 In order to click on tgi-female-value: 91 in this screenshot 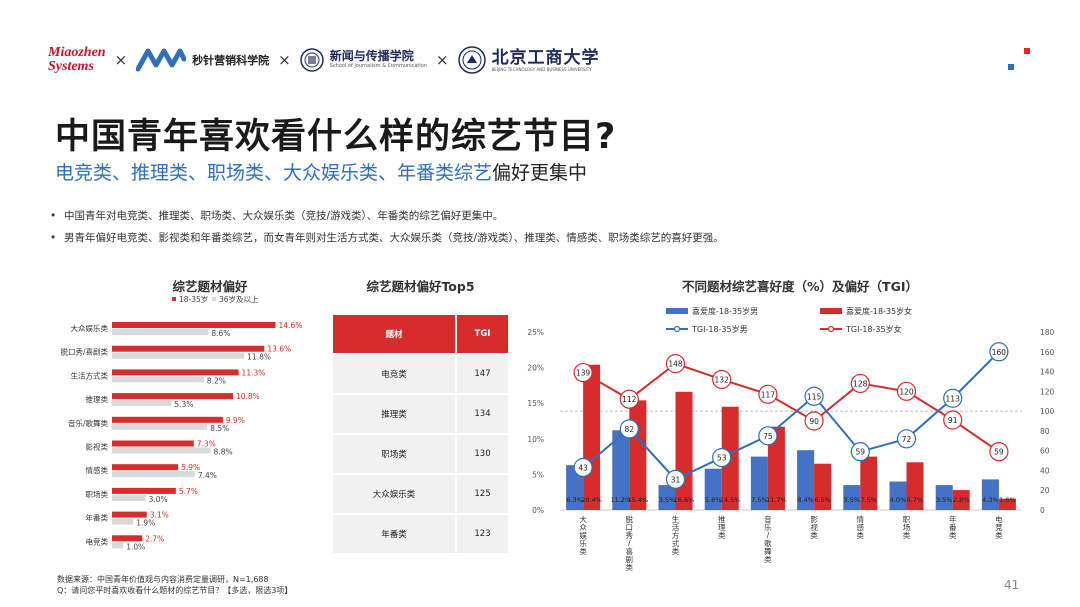, I will do `click(953, 420)`.